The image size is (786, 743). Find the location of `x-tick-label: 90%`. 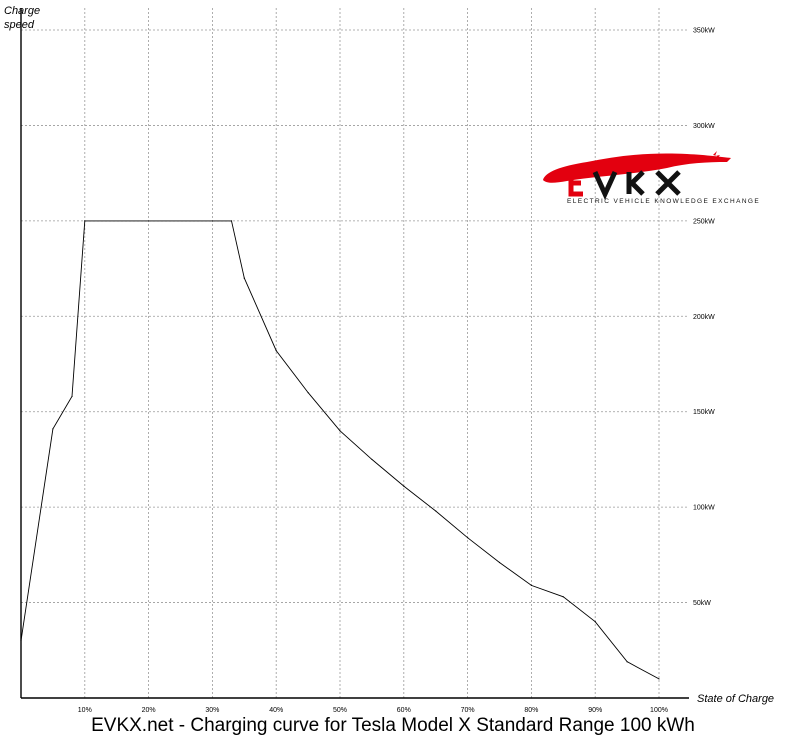

x-tick-label: 90% is located at coordinates (595, 710).